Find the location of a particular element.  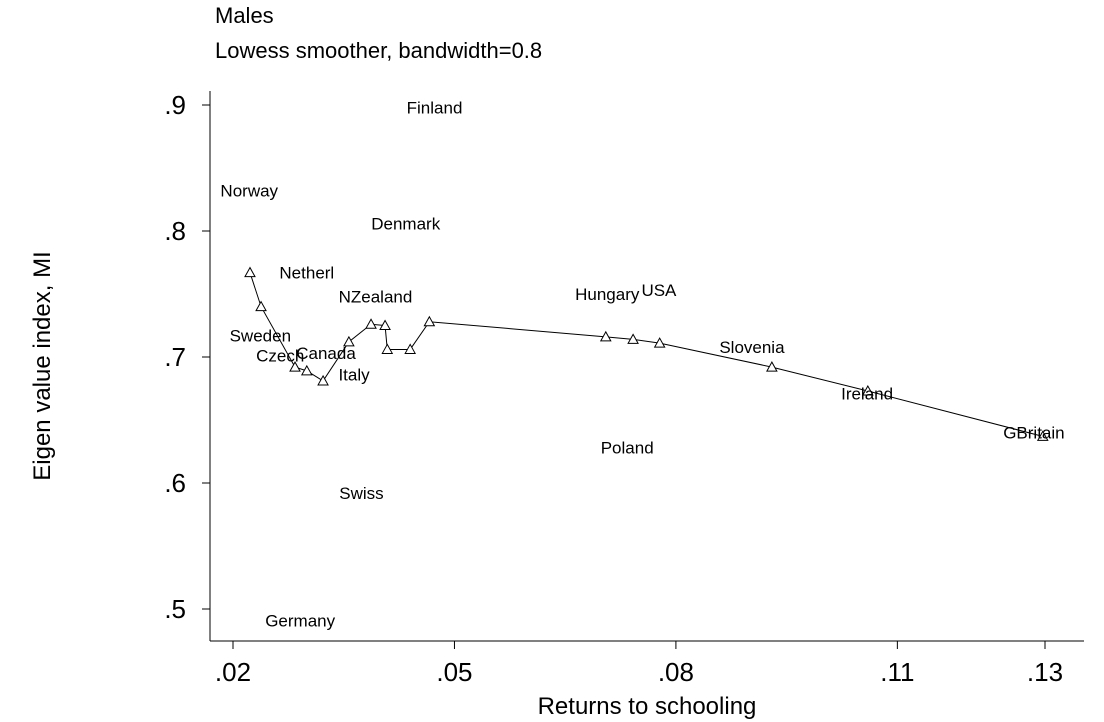

point-label: GBritain is located at coordinates (1033, 433).